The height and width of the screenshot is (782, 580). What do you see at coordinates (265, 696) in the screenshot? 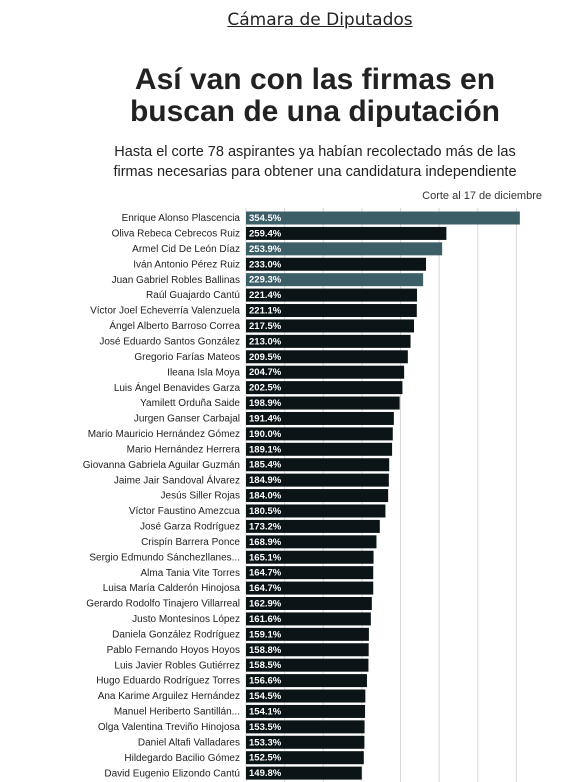
I see `value-label: 154.5%` at bounding box center [265, 696].